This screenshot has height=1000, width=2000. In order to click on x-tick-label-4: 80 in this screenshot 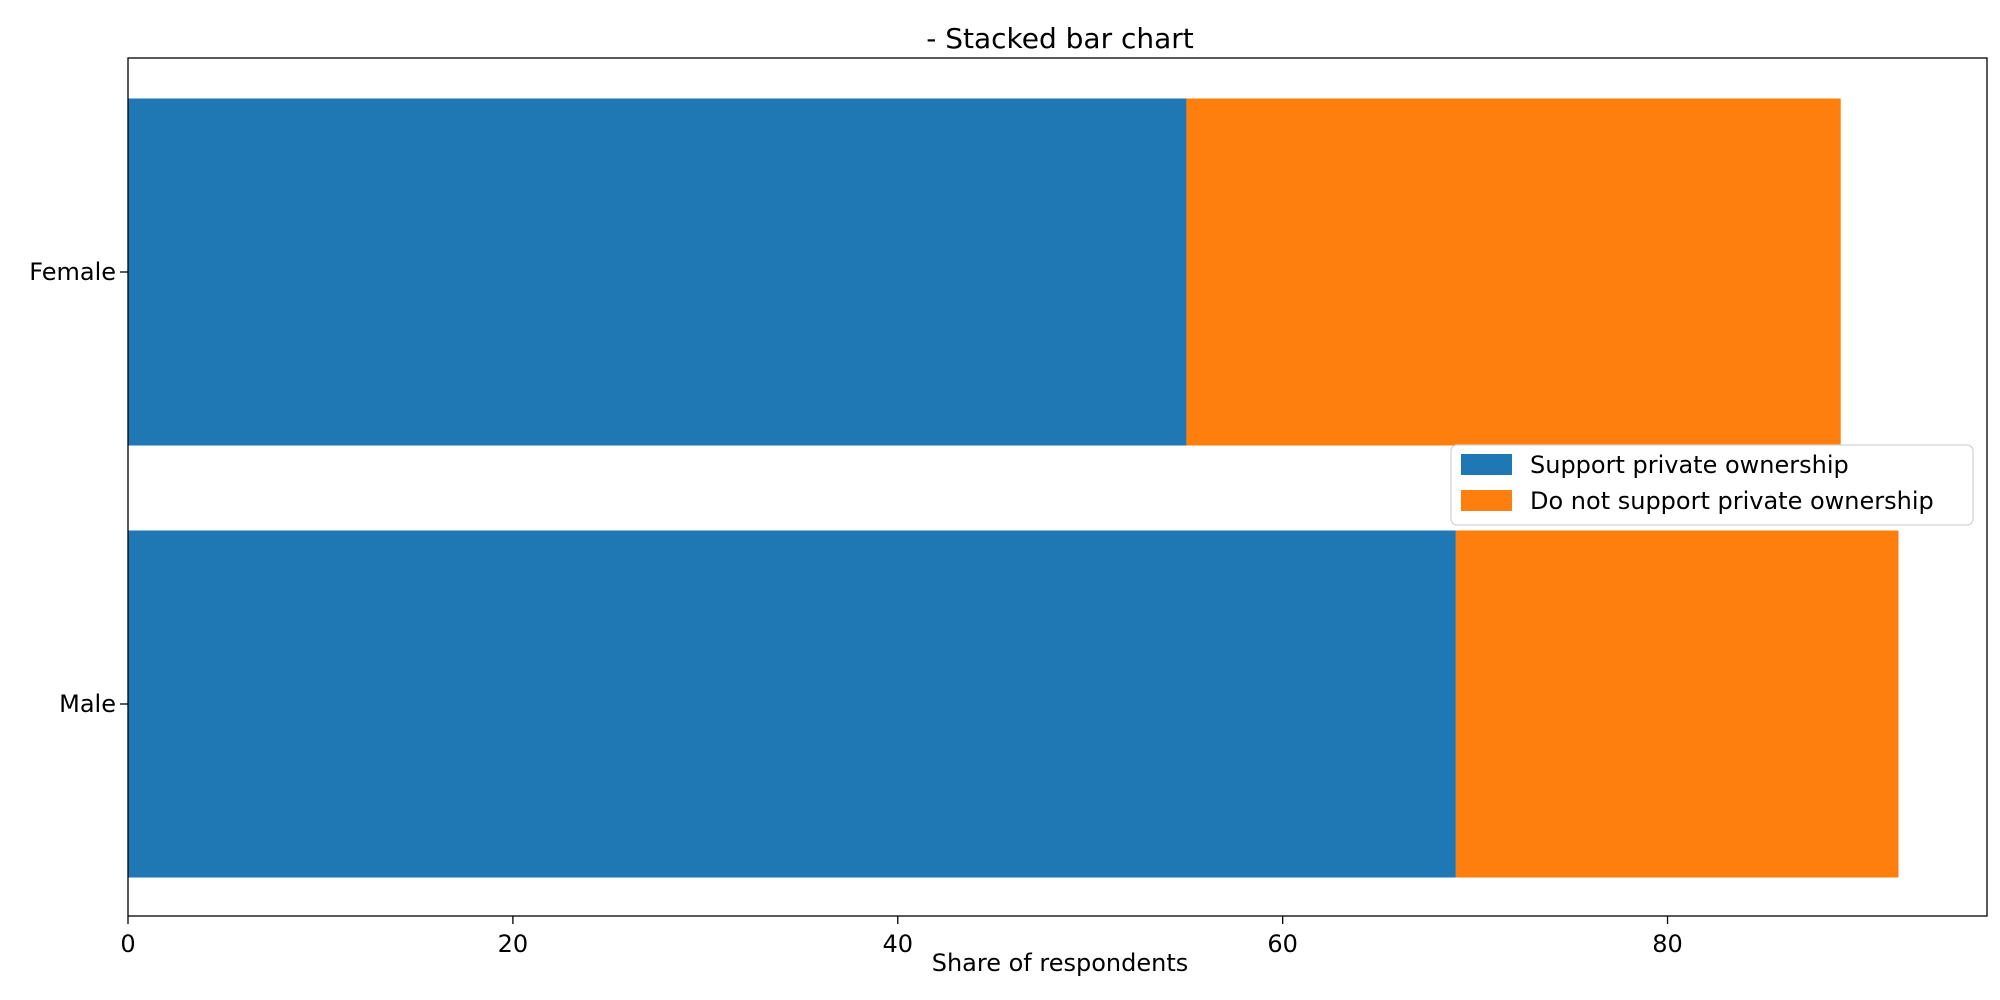, I will do `click(1667, 944)`.